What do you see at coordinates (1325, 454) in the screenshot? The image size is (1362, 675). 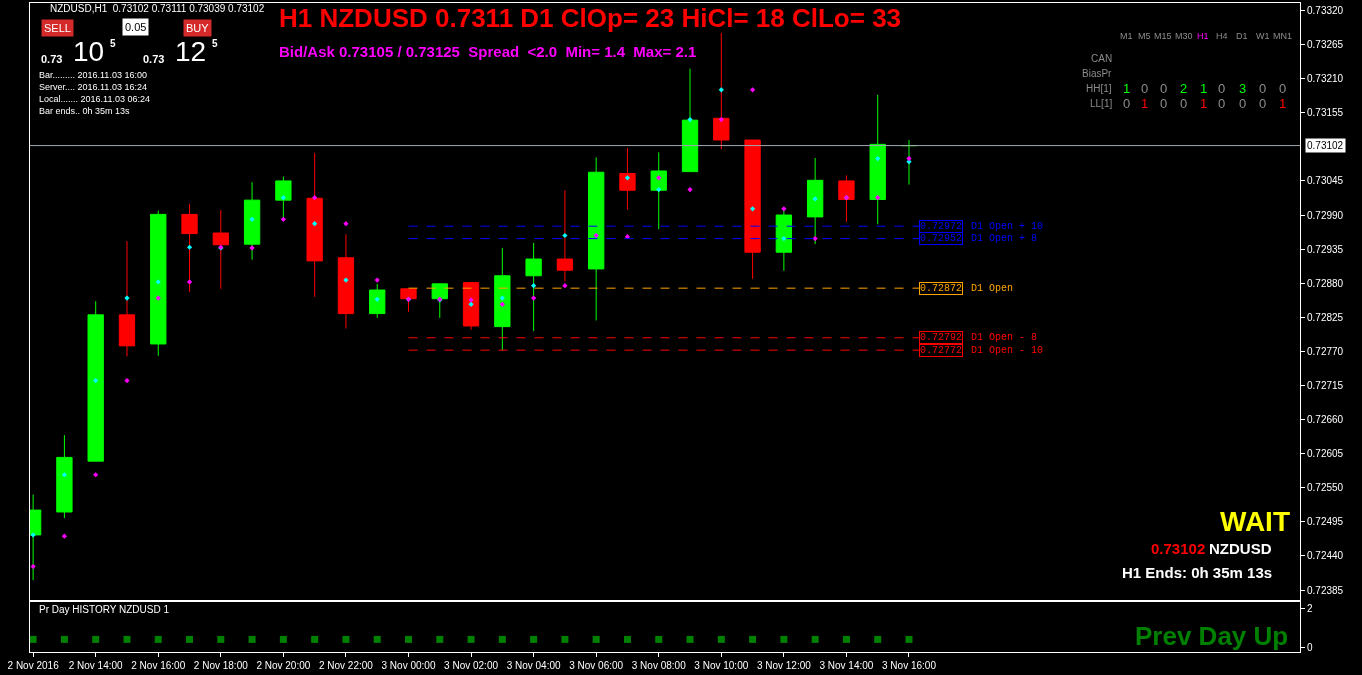 I see `y-tick-label: 0.72605` at bounding box center [1325, 454].